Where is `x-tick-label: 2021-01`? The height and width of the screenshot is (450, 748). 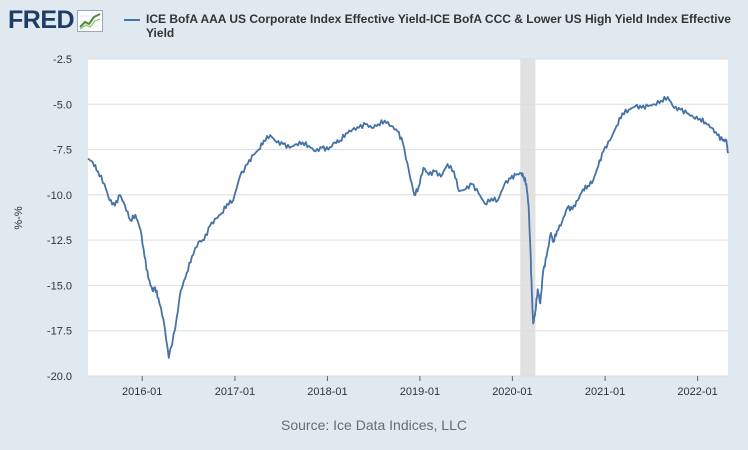 x-tick-label: 2021-01 is located at coordinates (605, 392).